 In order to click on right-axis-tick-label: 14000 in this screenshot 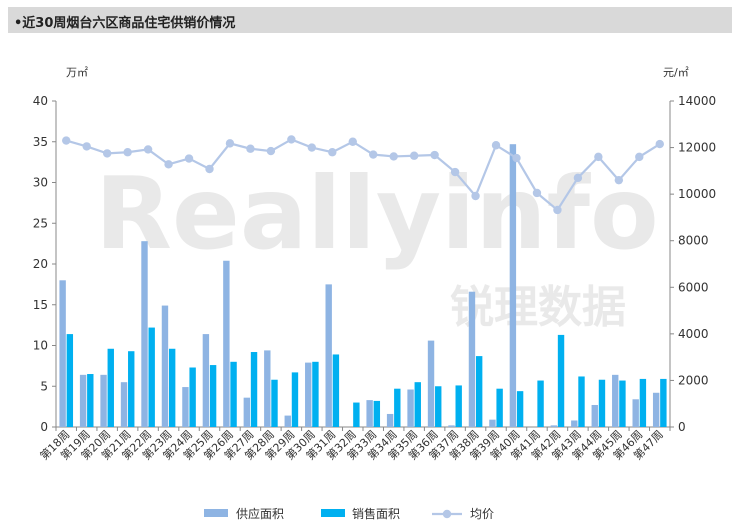, I will do `click(697, 101)`.